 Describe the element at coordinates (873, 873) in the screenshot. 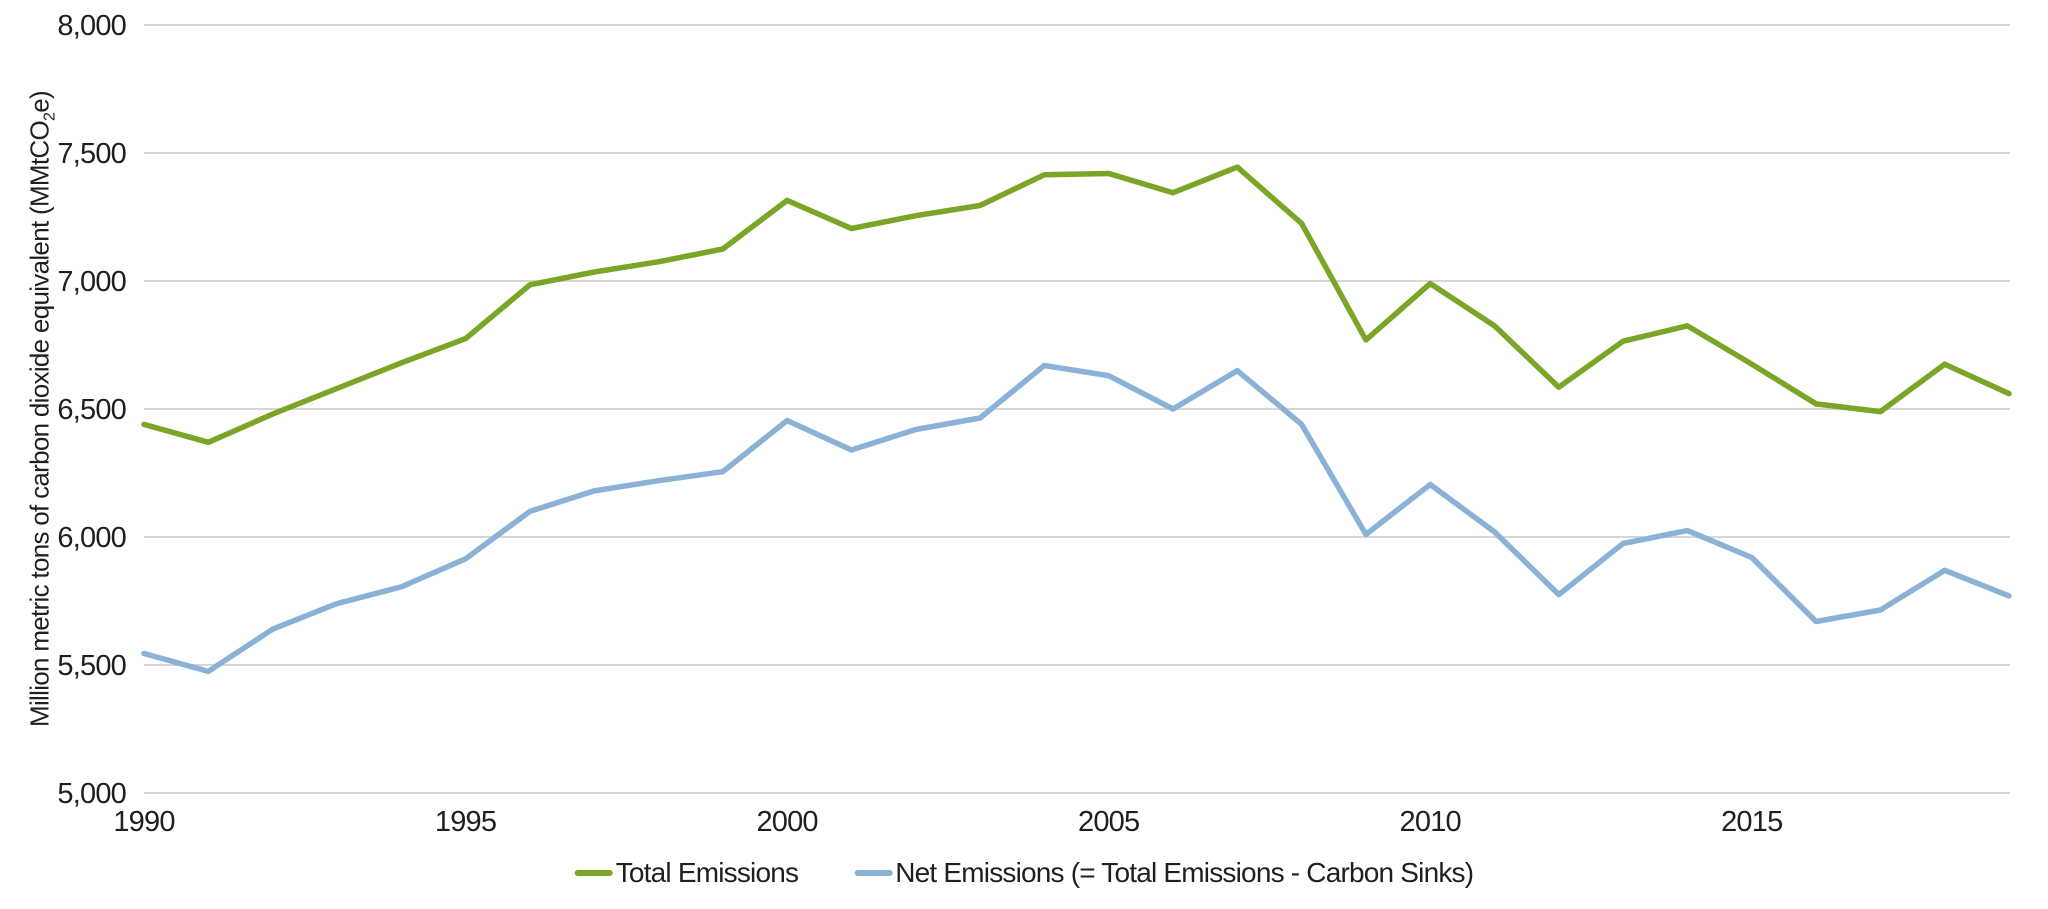

I see `net-emissions-line-swatch` at that location.